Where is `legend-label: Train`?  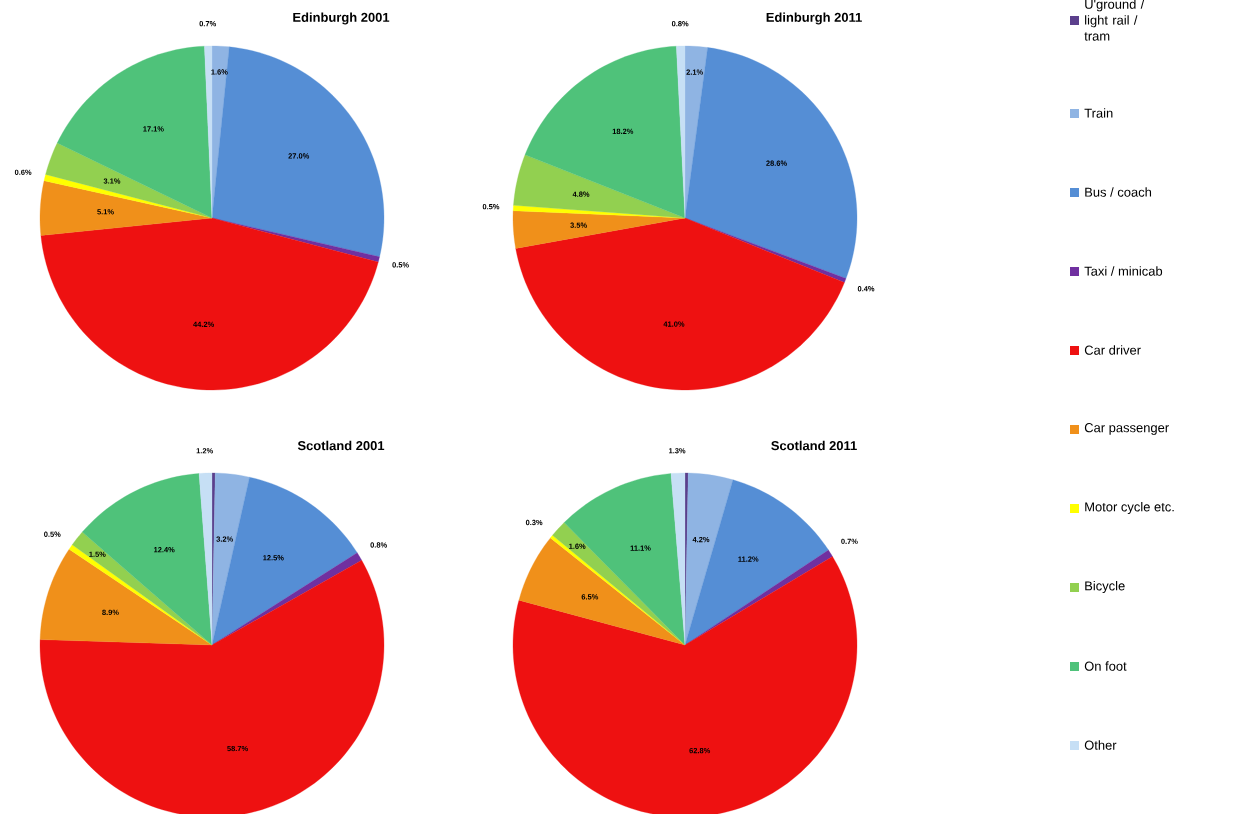
legend-label: Train is located at coordinates (1098, 113).